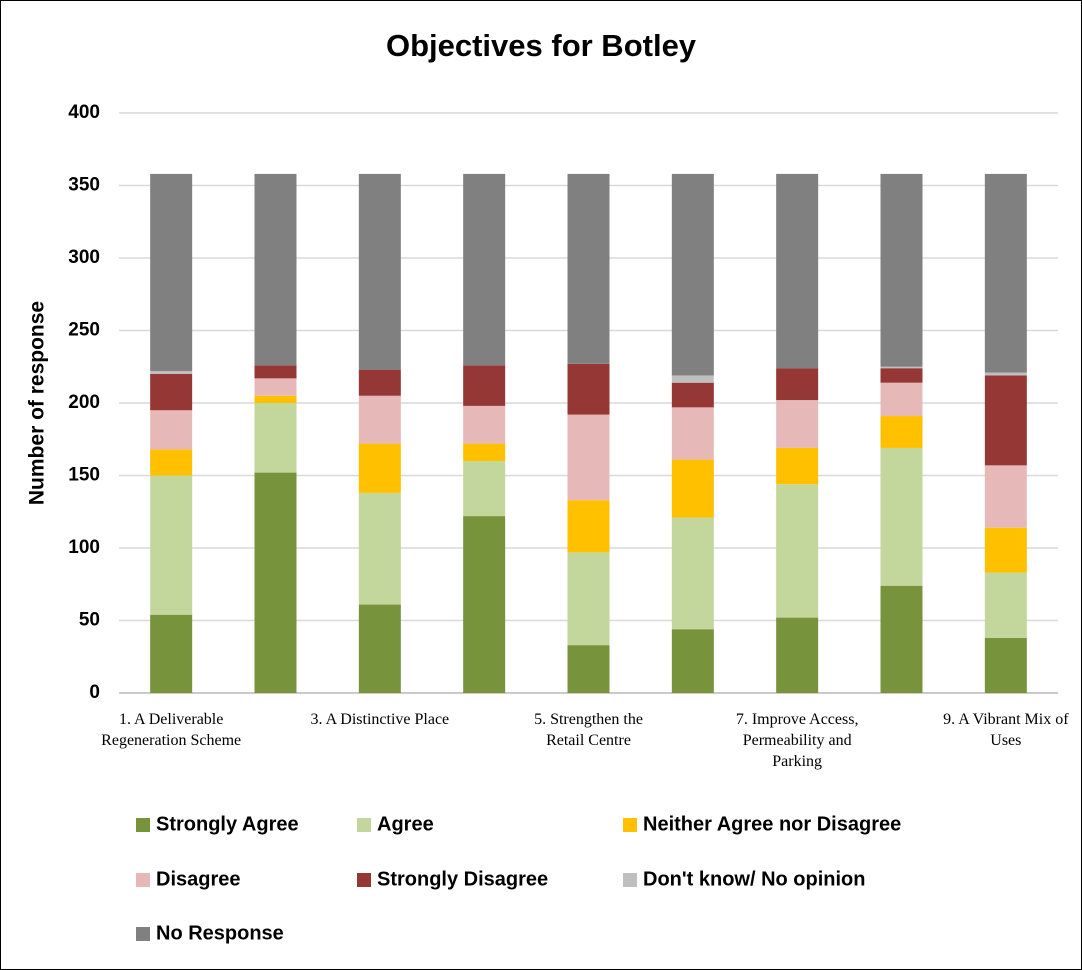  Describe the element at coordinates (220, 933) in the screenshot. I see `legend-label: No Response` at that location.